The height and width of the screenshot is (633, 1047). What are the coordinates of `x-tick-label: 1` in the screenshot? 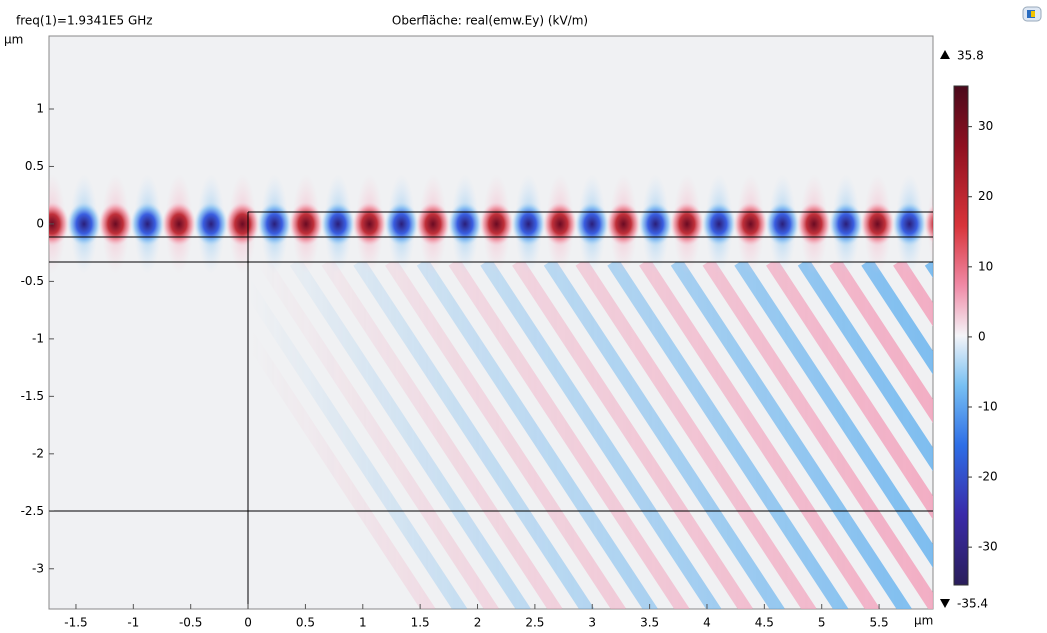 It's located at (363, 623).